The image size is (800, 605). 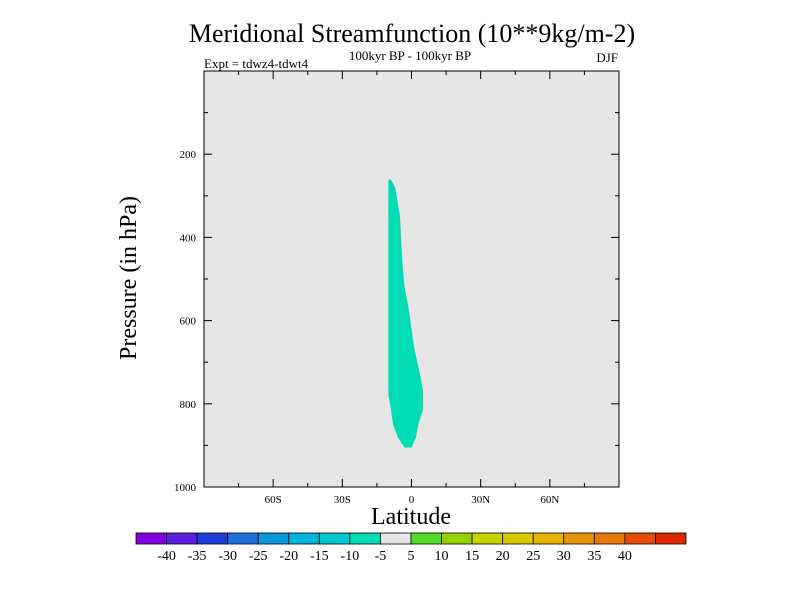 I want to click on chart-subtitle: 100kyr BP - 100kyr BP, so click(x=410, y=55).